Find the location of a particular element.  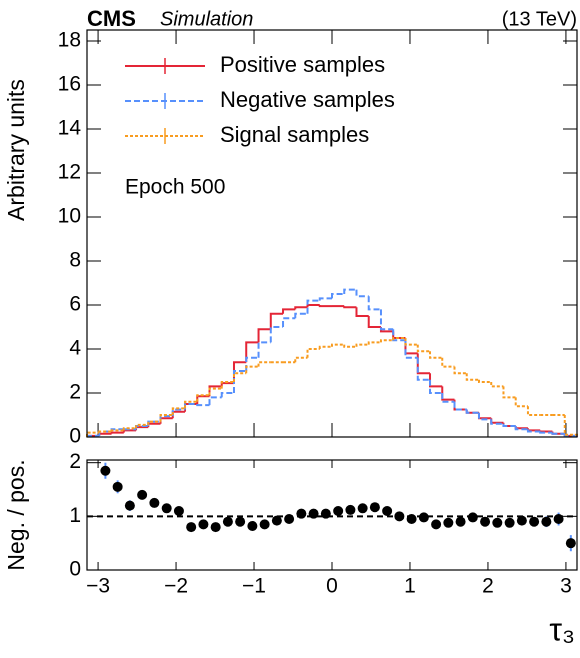

y-tick-label: 16 is located at coordinates (69, 84).